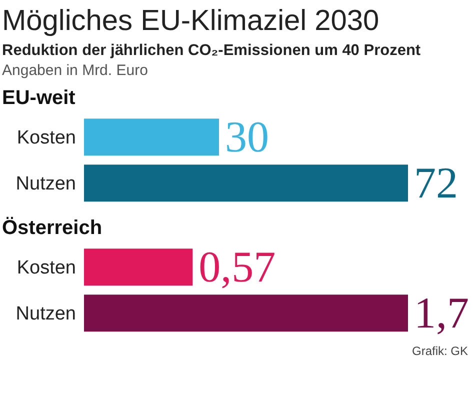 The image size is (474, 397). I want to click on chart-title: EU-weit, so click(39, 98).